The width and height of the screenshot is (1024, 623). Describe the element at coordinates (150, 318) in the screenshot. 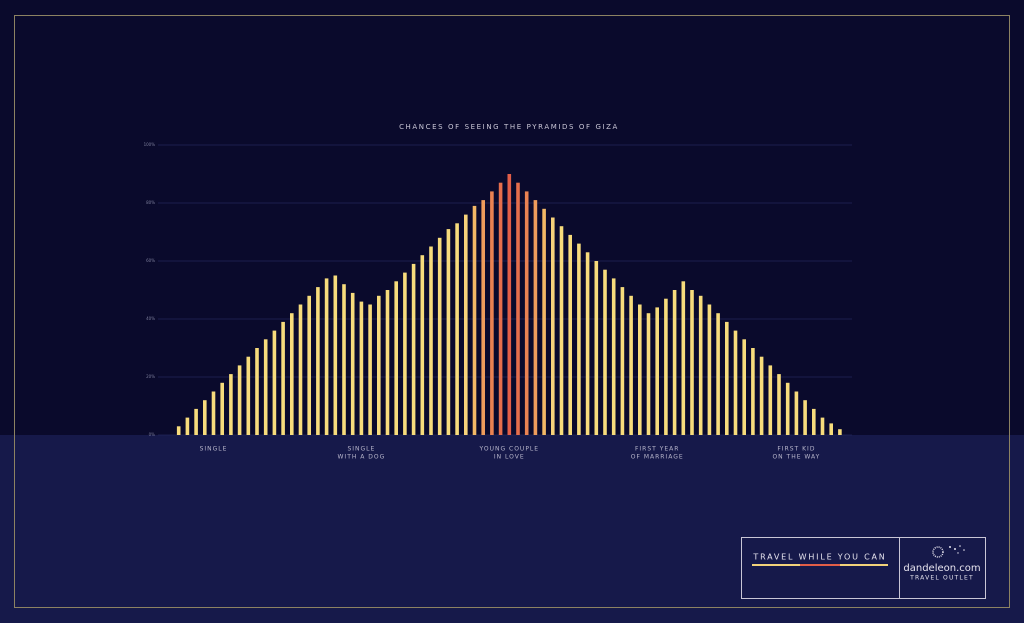

I see `y-tick-label: 40%` at that location.